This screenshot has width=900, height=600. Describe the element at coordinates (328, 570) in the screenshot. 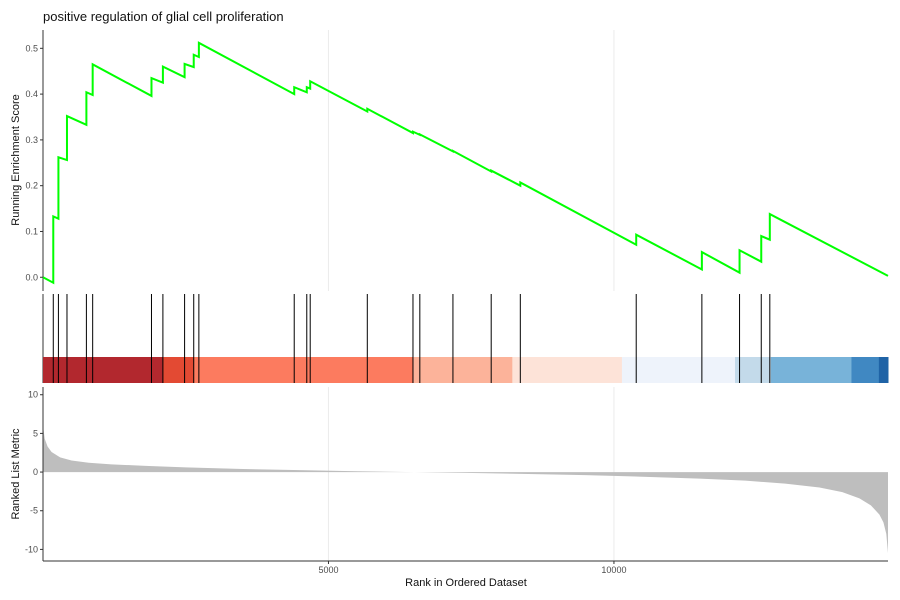

I see `x-axis-tick-label: 5000` at that location.